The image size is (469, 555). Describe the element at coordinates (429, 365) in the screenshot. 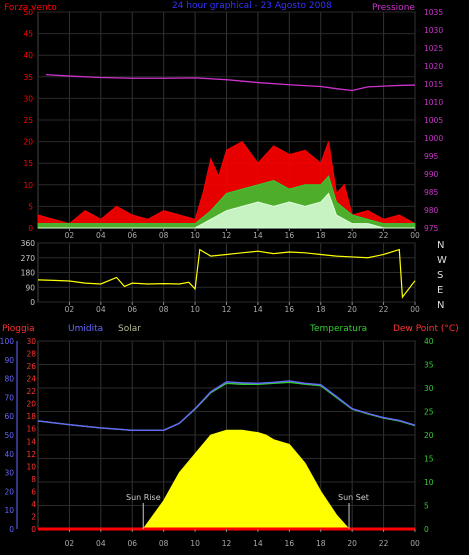

I see `temp-tick-label: 35` at that location.